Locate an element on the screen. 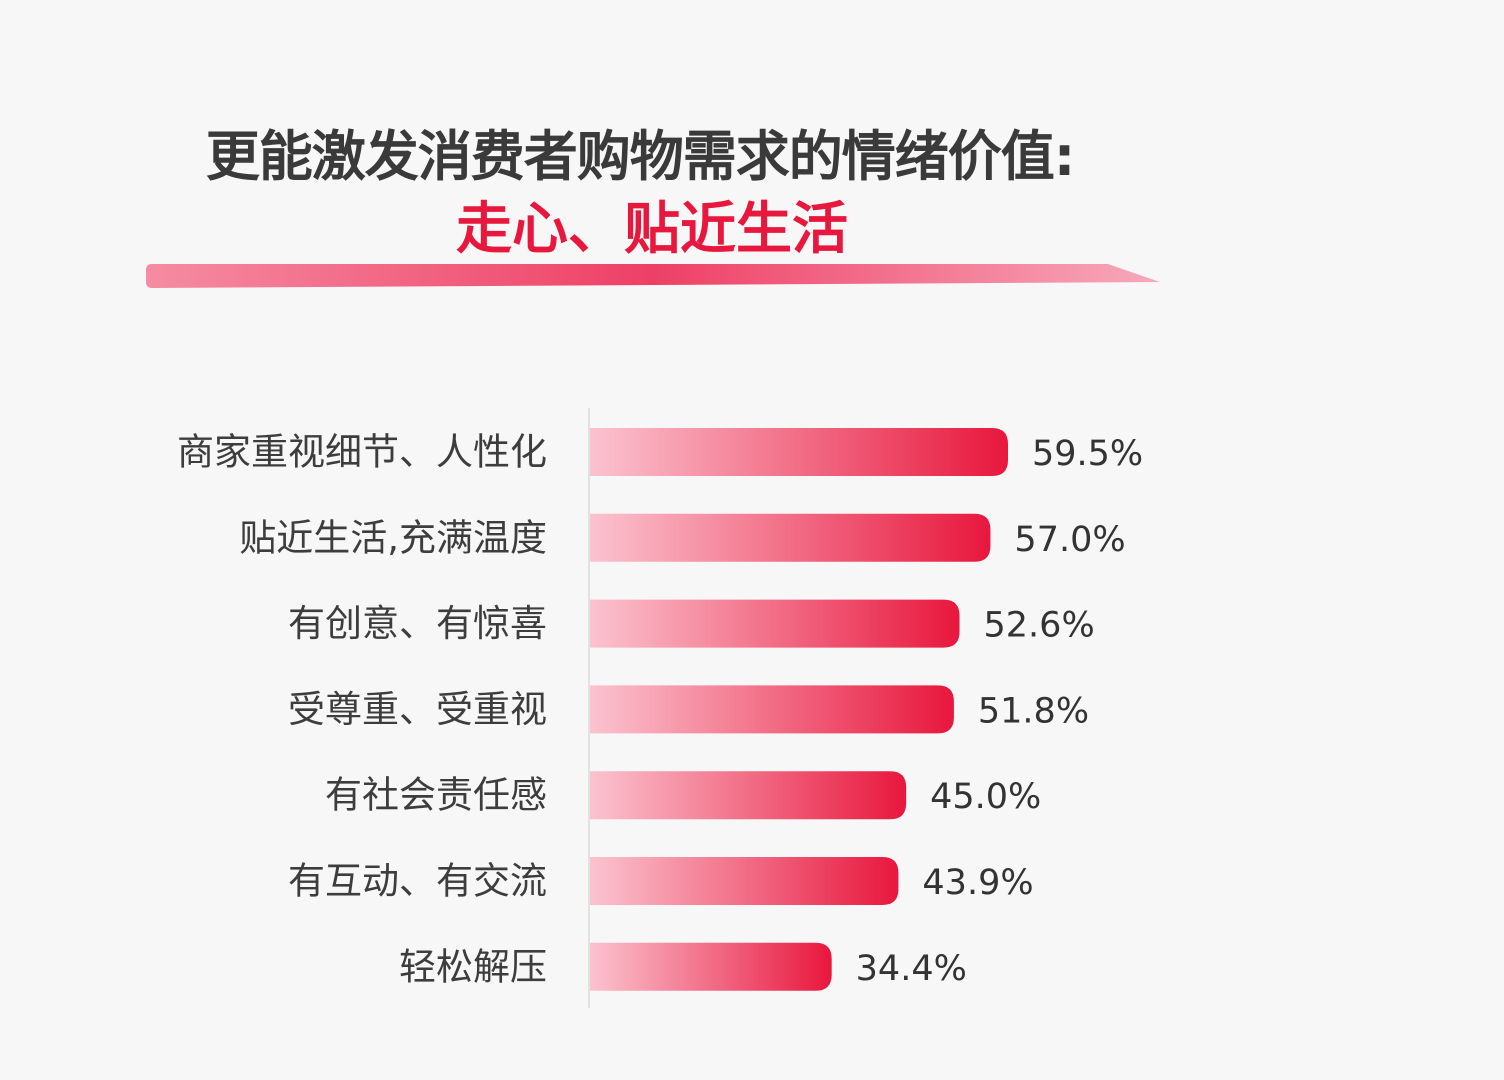  category-label: 有互动、有交流 is located at coordinates (417, 881).